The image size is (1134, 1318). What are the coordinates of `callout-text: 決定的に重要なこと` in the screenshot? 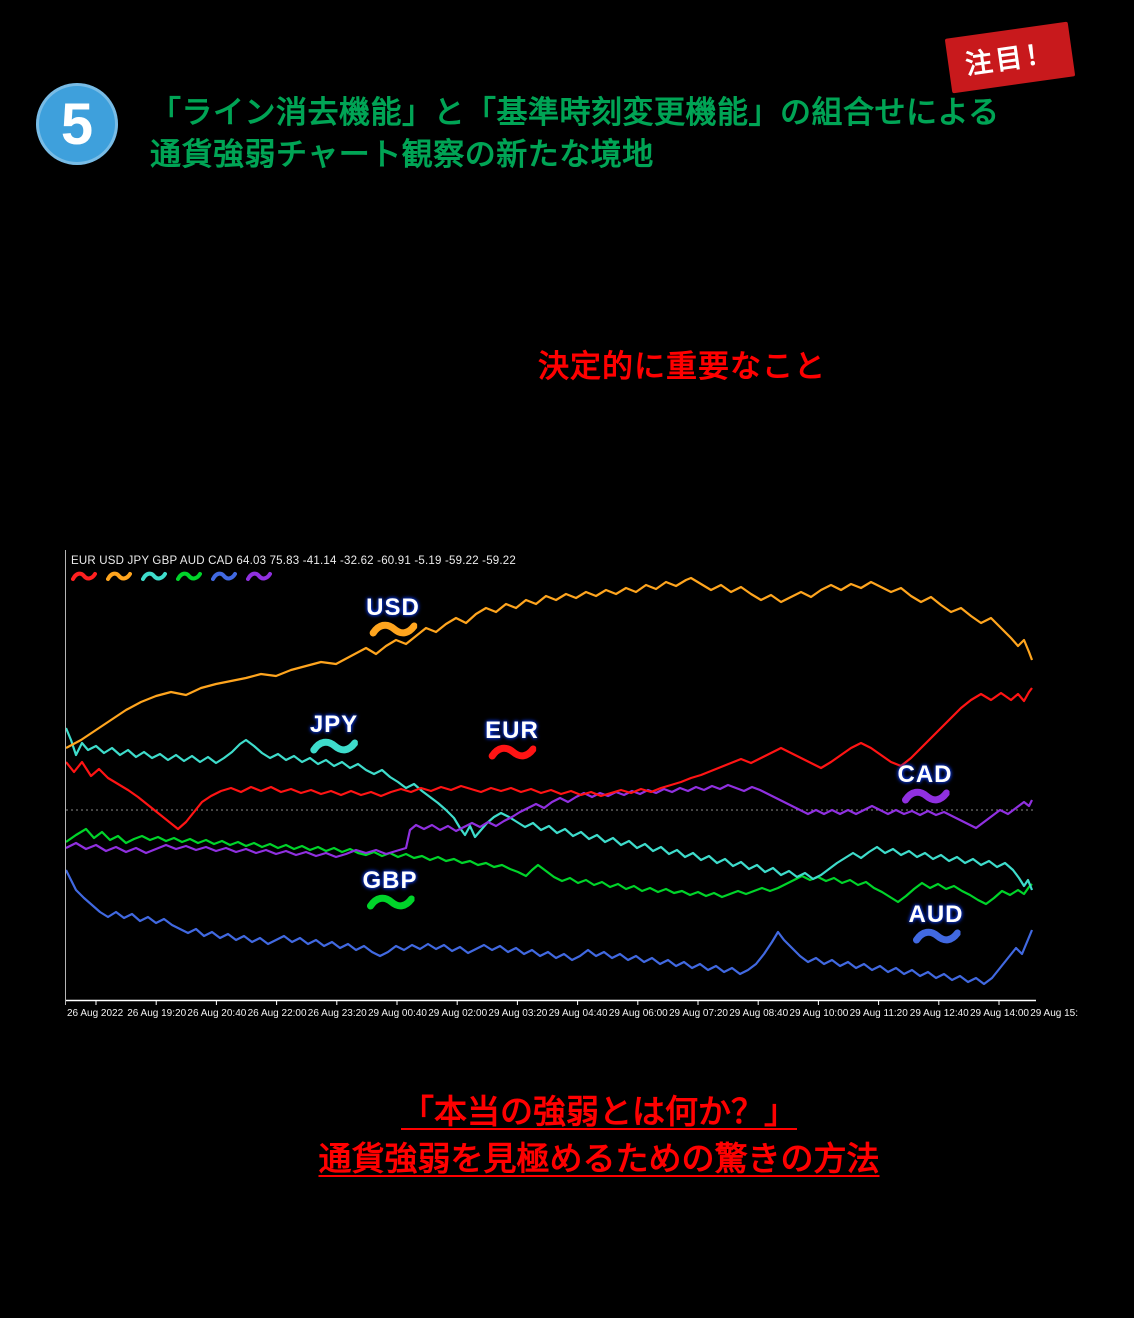 It's located at (682, 366).